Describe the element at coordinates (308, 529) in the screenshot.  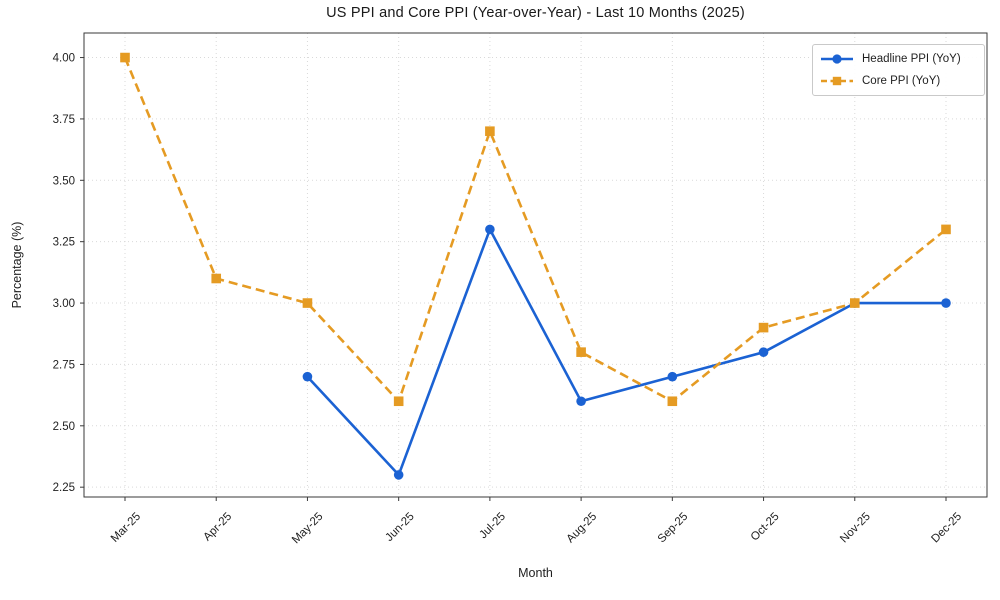
I see `x-tick-label: May-25` at that location.